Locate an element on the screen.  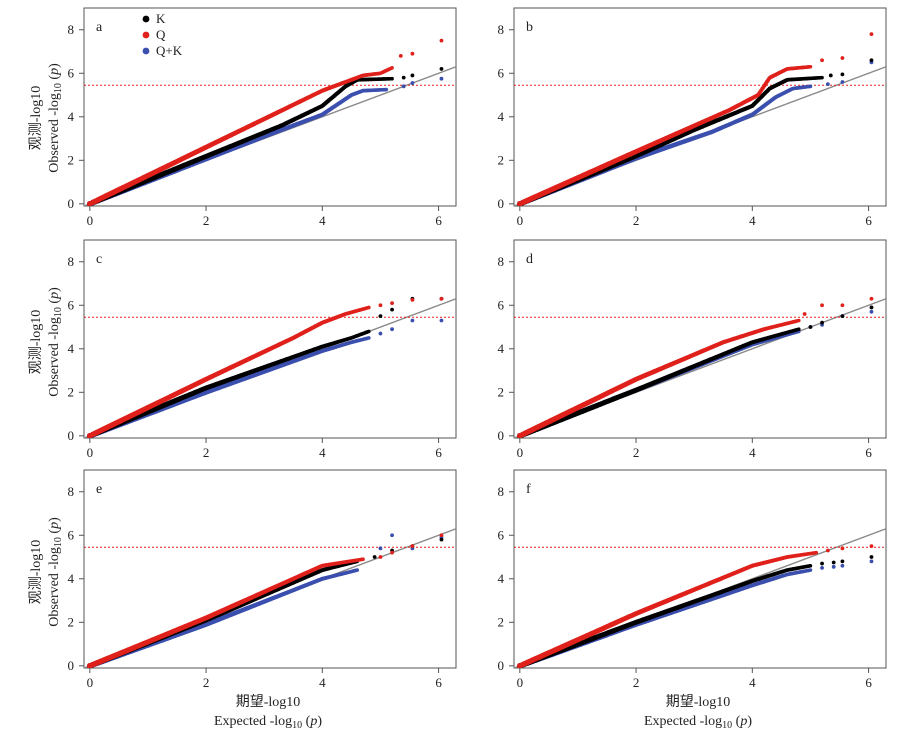
panel-a: 0 2 4 6 0 2 4 6 8 a is located at coordinates (262, 117).